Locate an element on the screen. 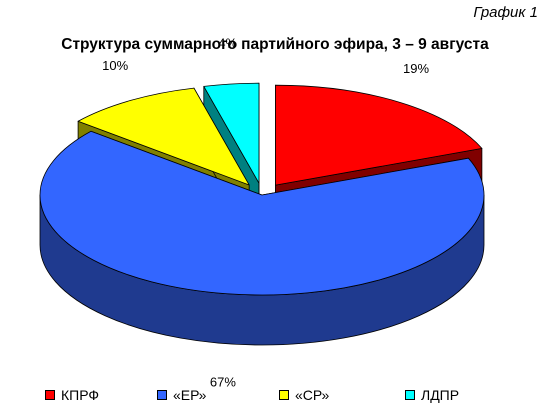  data-label-кпрф: 19% is located at coordinates (416, 68).